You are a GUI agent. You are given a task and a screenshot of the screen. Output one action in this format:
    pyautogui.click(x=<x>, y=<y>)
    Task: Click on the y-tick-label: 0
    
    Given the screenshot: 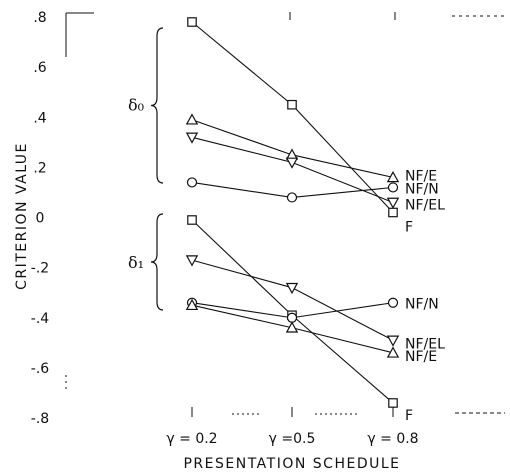 What is the action you would take?
    pyautogui.click(x=40, y=219)
    